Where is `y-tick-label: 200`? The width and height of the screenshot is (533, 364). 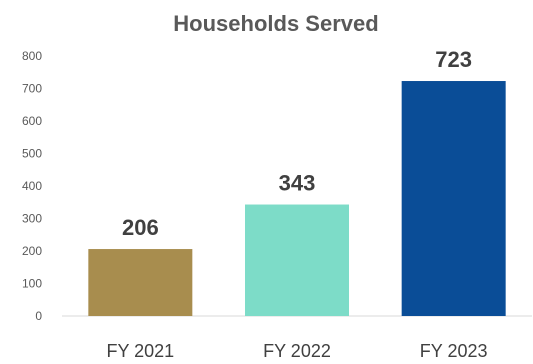
y-tick-label: 200 is located at coordinates (32, 251).